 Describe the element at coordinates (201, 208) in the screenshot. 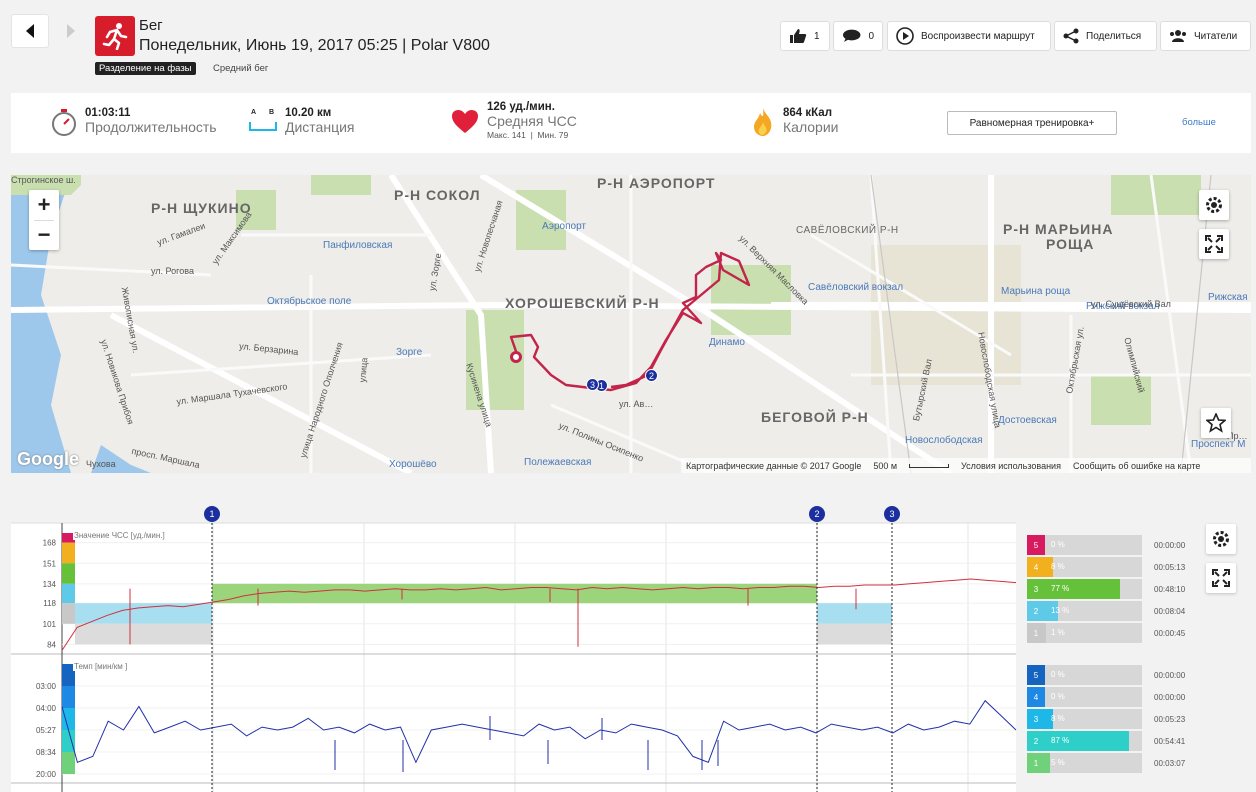

I see `district-label: Р-Н ЩУКИНО` at that location.